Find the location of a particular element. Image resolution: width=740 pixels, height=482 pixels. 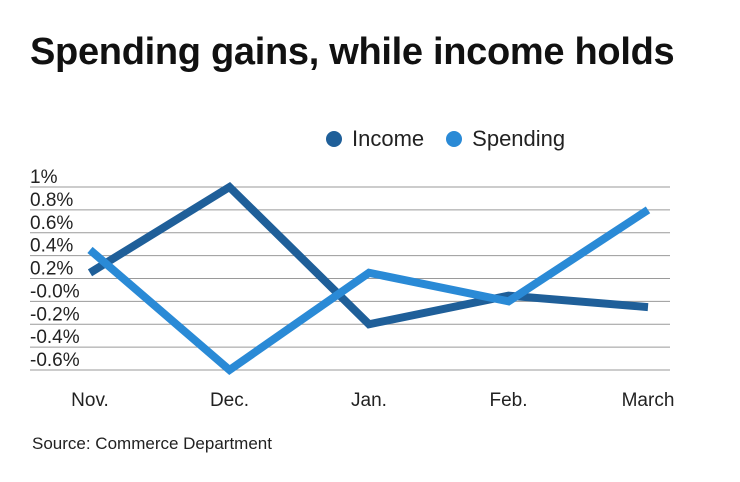

legend-item-income: Income is located at coordinates (375, 139).